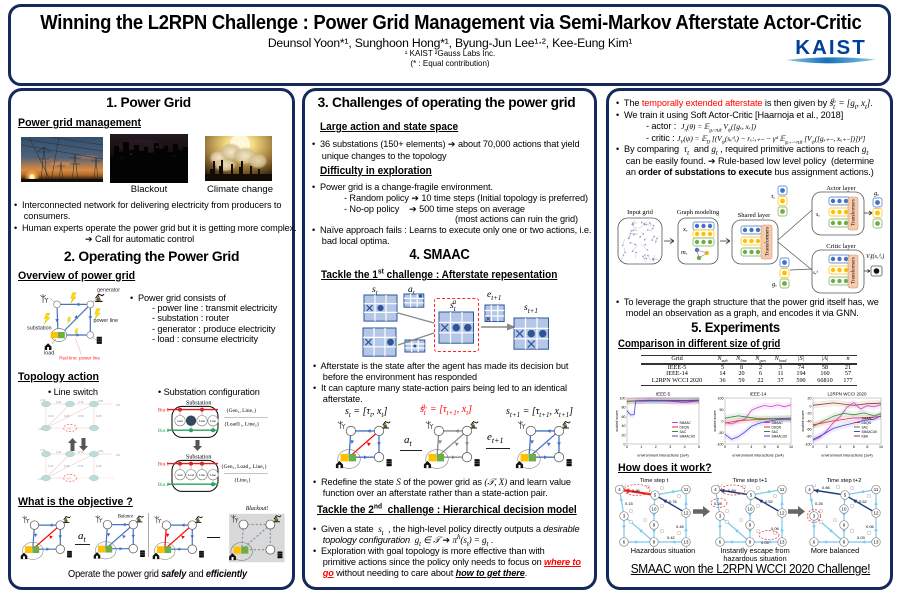 This screenshot has width=900, height=600. What do you see at coordinates (673, 501) in the screenshot?
I see `svg-text: 0.76` at bounding box center [673, 501].